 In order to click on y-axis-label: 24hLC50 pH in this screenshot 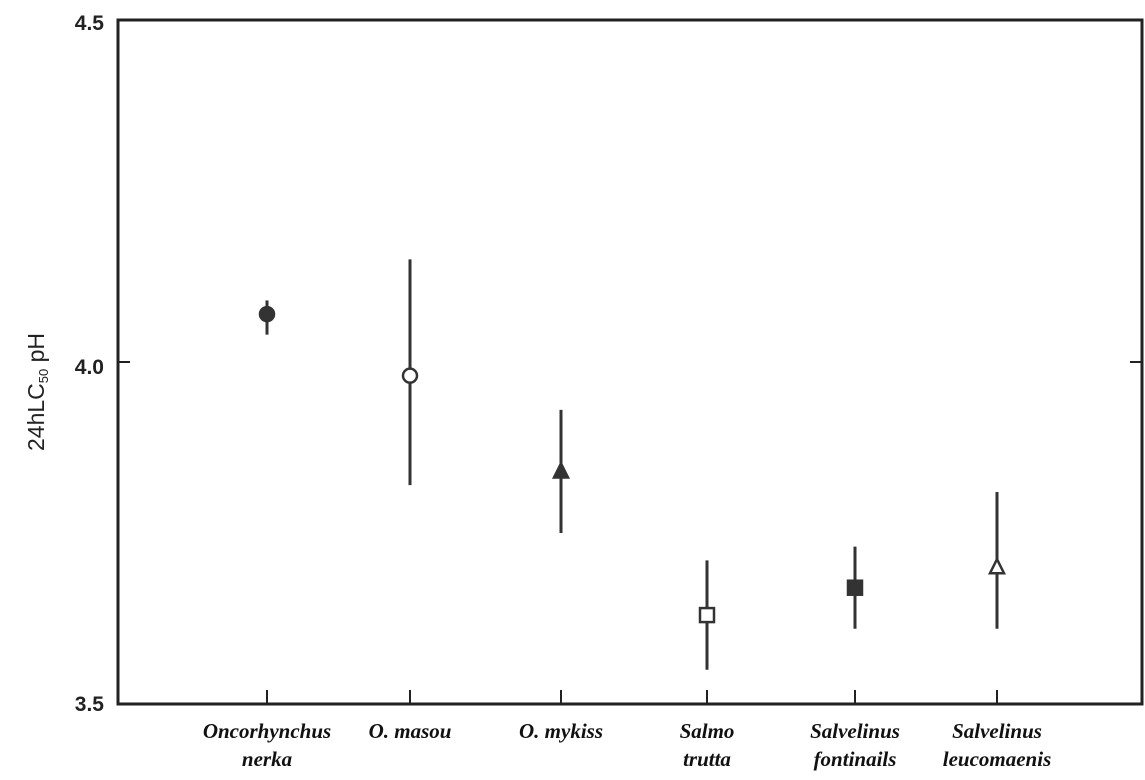, I will do `click(37, 392)`.